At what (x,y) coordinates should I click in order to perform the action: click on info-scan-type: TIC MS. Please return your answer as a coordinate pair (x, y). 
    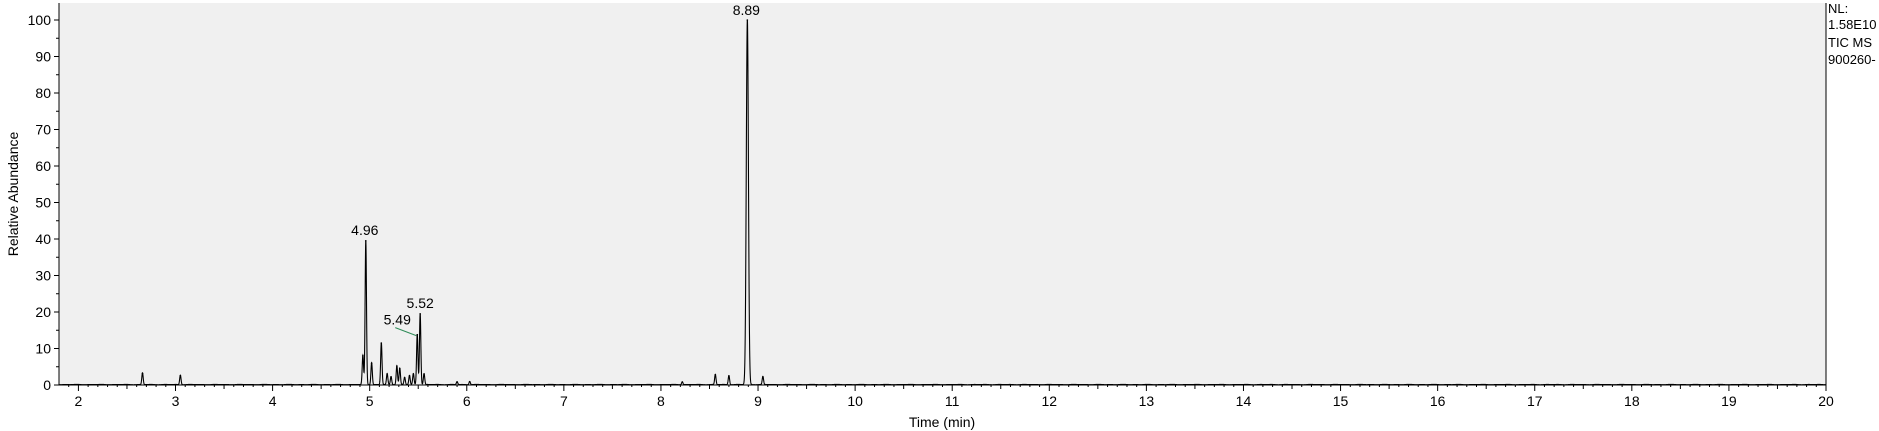
    Looking at the image, I should click on (1850, 42).